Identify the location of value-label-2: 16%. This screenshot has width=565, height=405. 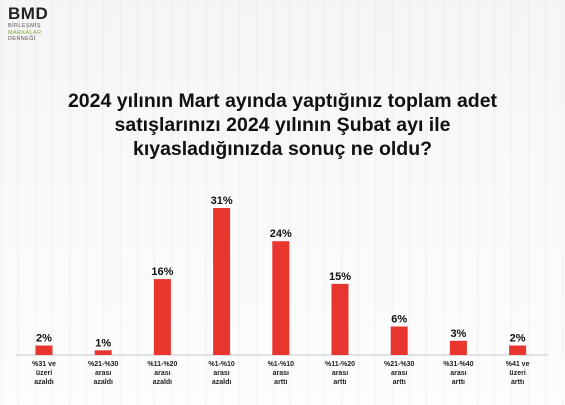
(162, 272).